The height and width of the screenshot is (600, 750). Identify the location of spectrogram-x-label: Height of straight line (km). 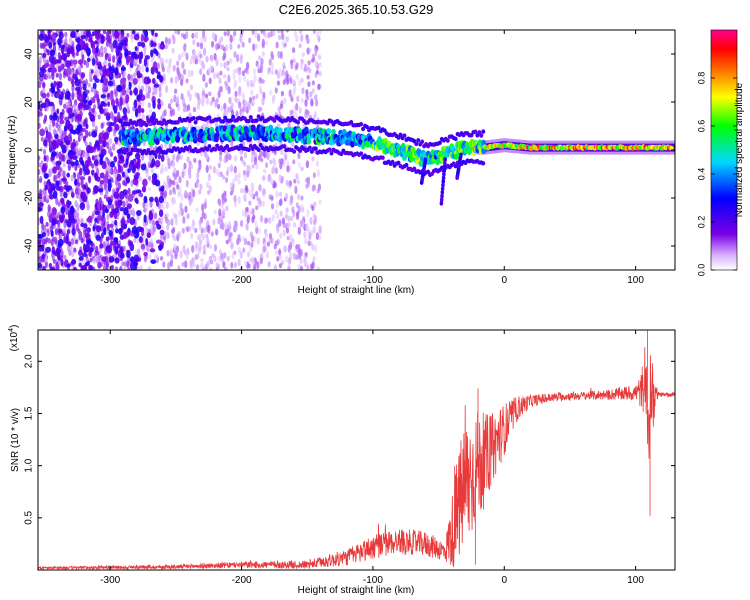
(356, 290).